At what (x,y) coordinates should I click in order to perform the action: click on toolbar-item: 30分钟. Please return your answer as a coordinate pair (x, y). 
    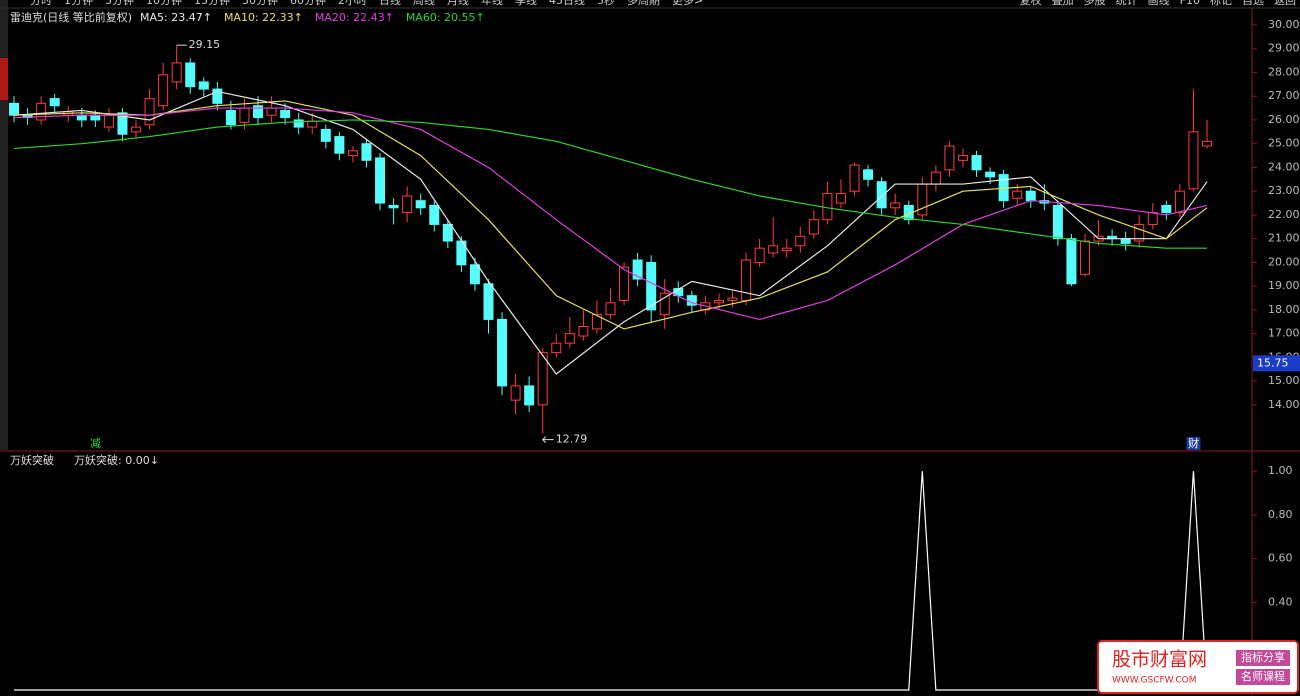
    Looking at the image, I should click on (260, 3).